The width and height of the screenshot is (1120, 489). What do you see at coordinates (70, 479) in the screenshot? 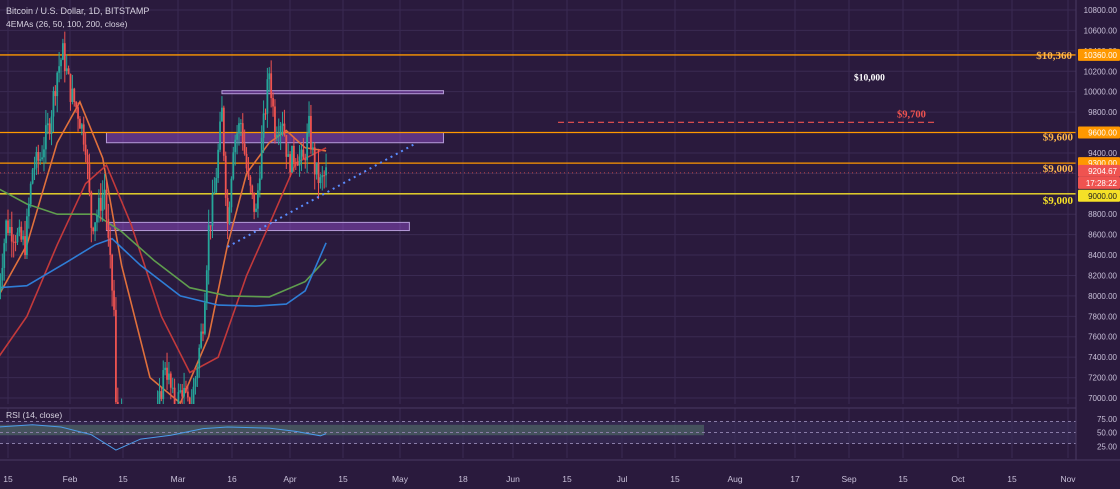
I see `time-tick-label: Feb` at bounding box center [70, 479].